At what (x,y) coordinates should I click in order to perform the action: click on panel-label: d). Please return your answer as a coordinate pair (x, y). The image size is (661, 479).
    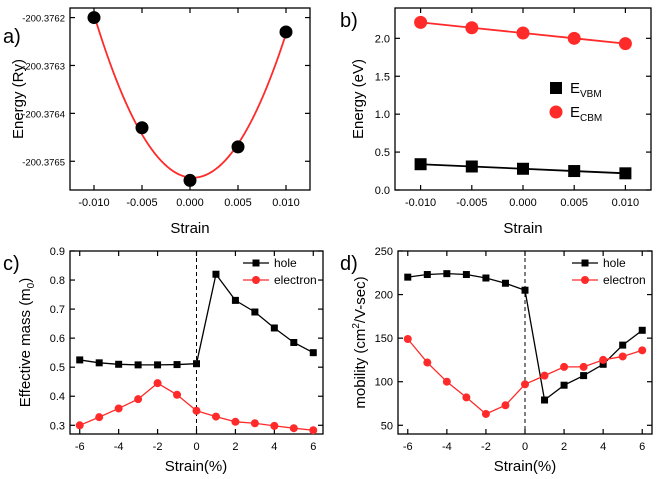
    Looking at the image, I should click on (349, 264).